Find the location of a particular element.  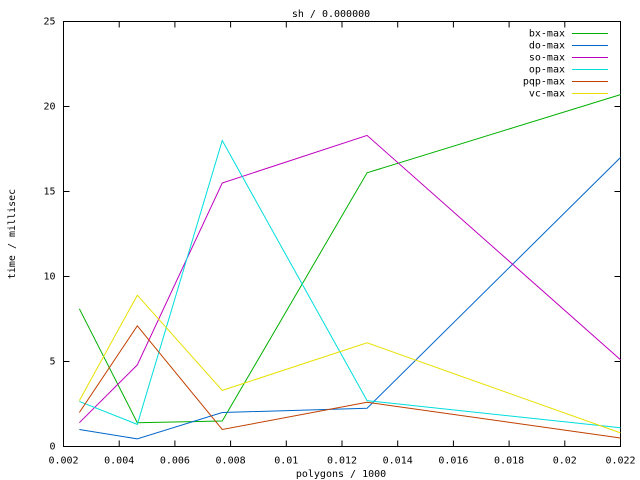

x-tick-label: 0.004 is located at coordinates (119, 461).